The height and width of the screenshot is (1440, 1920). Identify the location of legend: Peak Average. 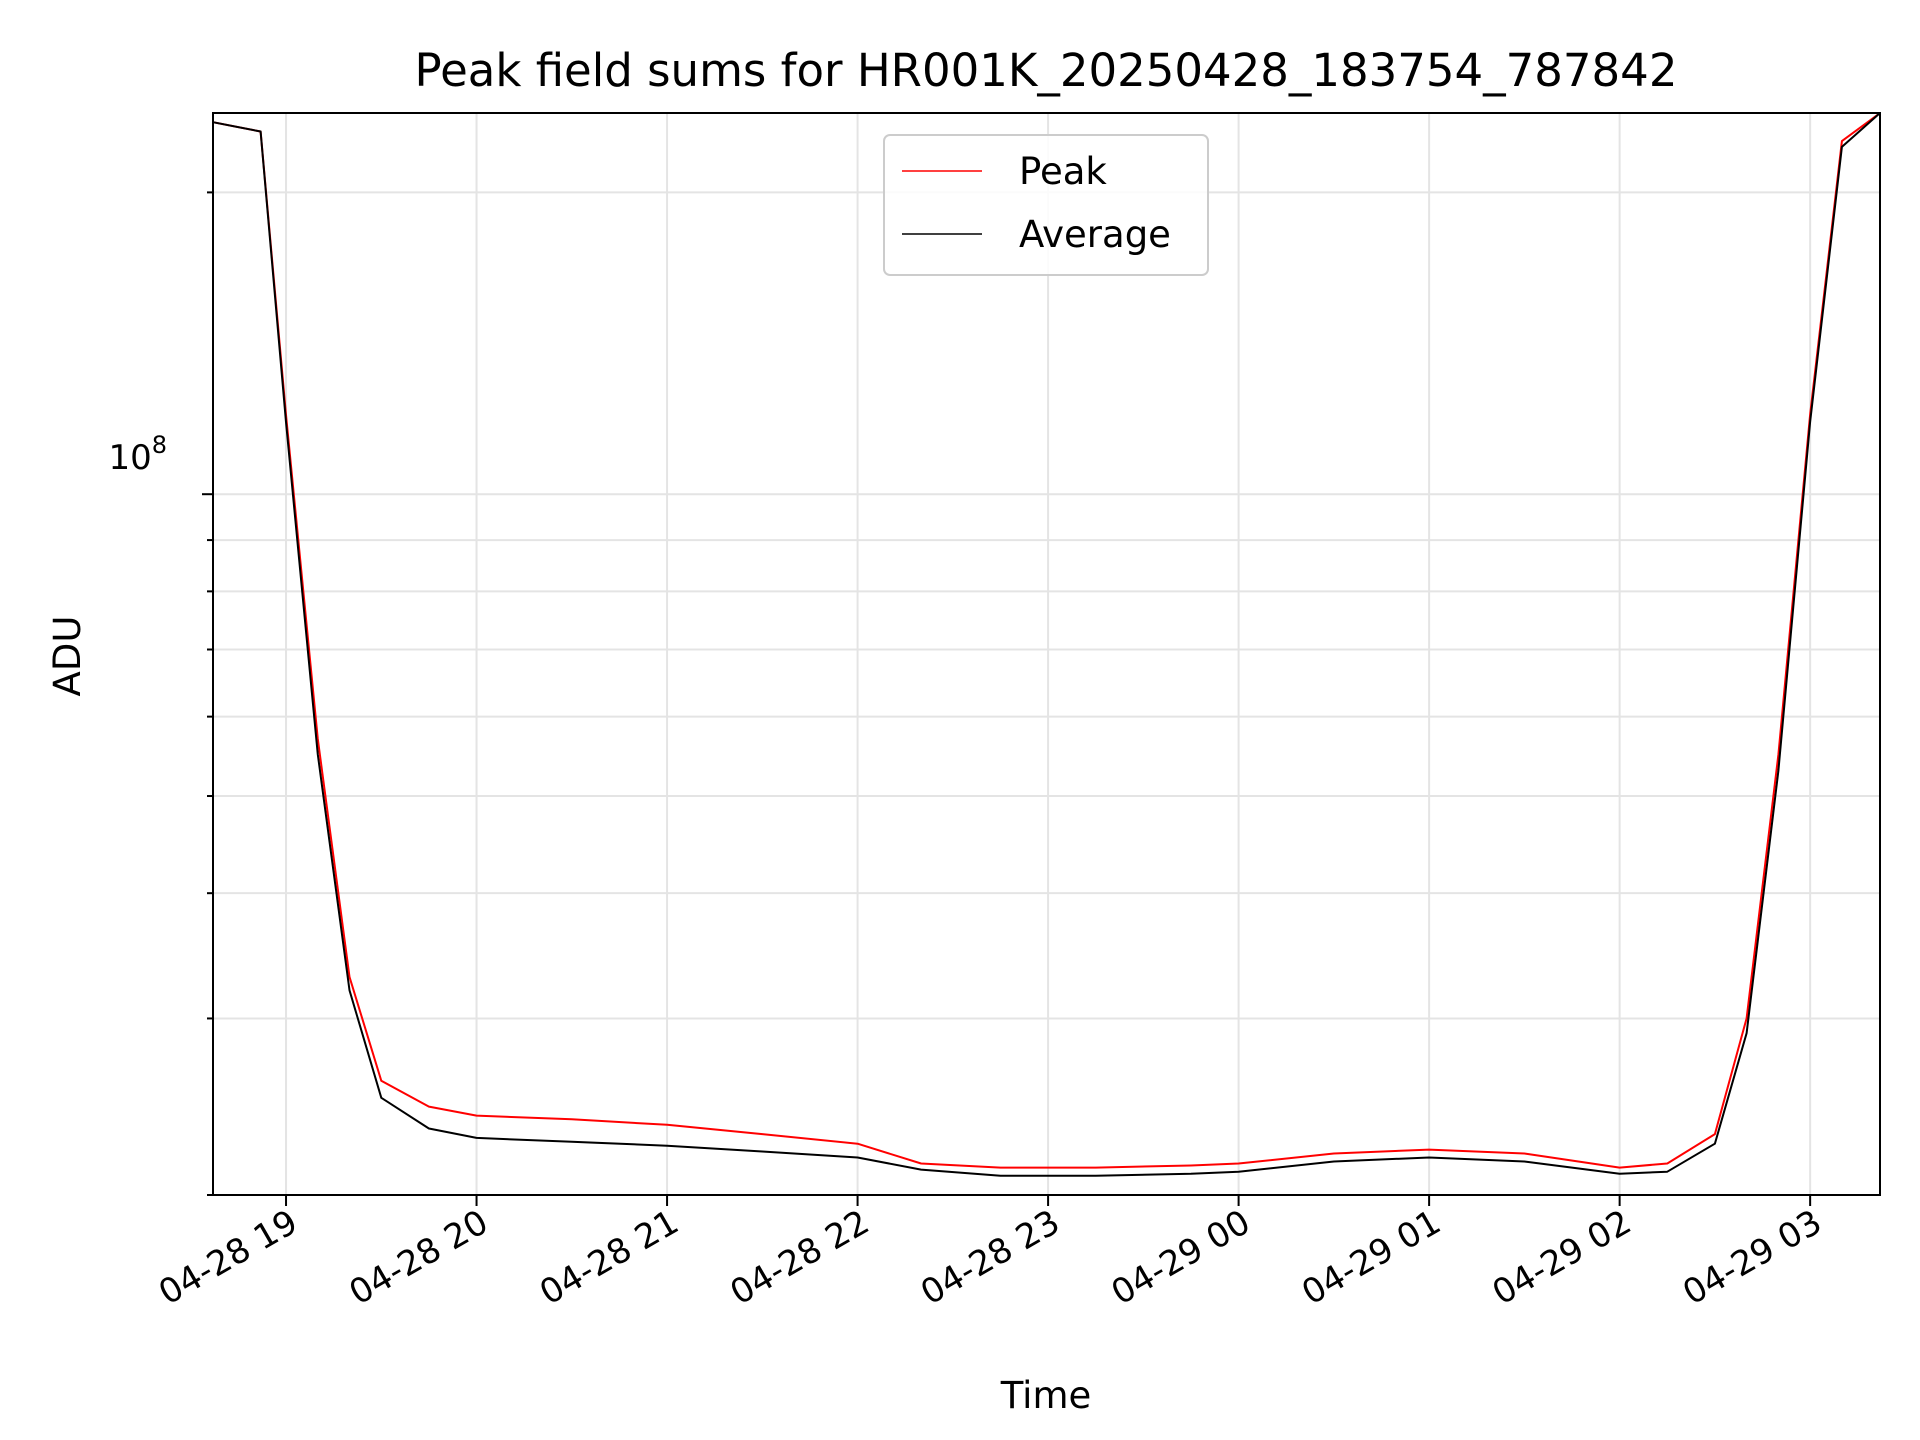
(1046, 205).